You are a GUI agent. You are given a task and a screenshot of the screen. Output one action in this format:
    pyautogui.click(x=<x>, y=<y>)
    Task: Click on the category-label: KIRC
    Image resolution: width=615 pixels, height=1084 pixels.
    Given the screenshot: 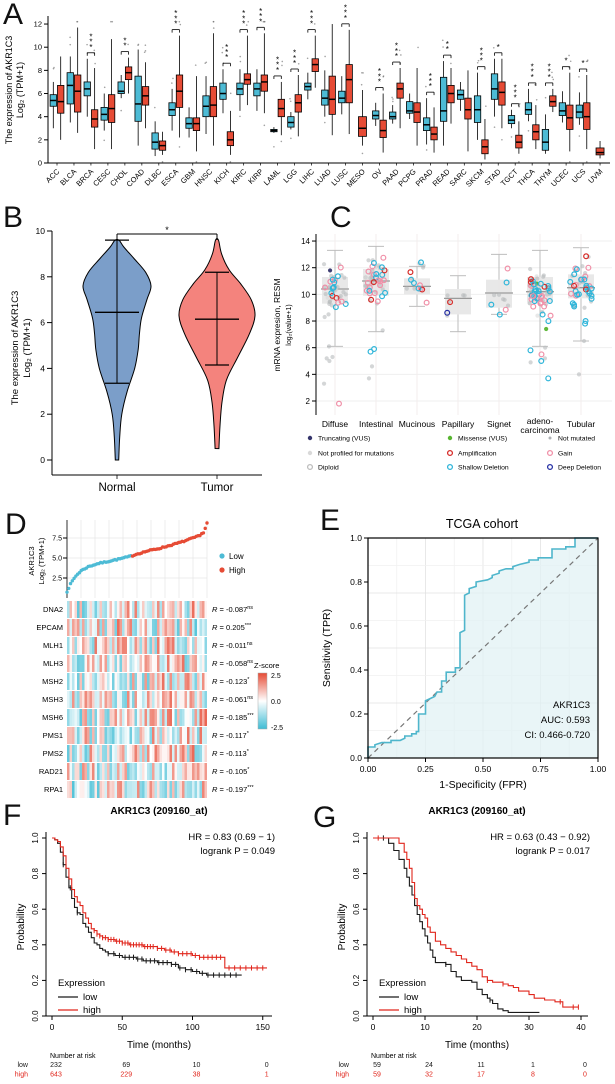 What is the action you would take?
    pyautogui.click(x=238, y=176)
    